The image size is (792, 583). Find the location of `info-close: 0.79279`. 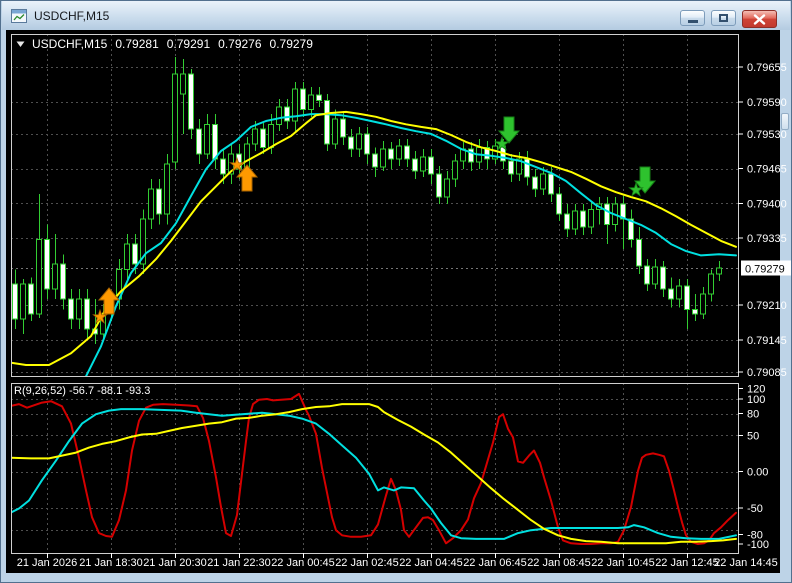

info-close: 0.79279 is located at coordinates (291, 44).